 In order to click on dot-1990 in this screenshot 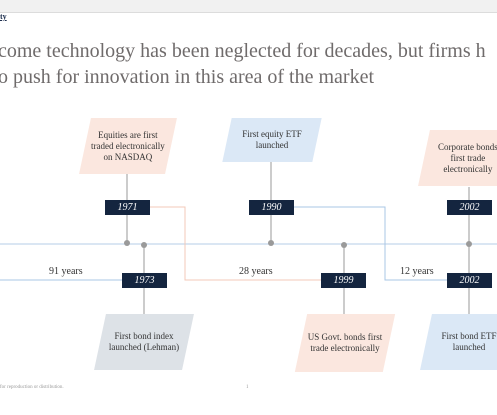, I will do `click(271, 243)`.